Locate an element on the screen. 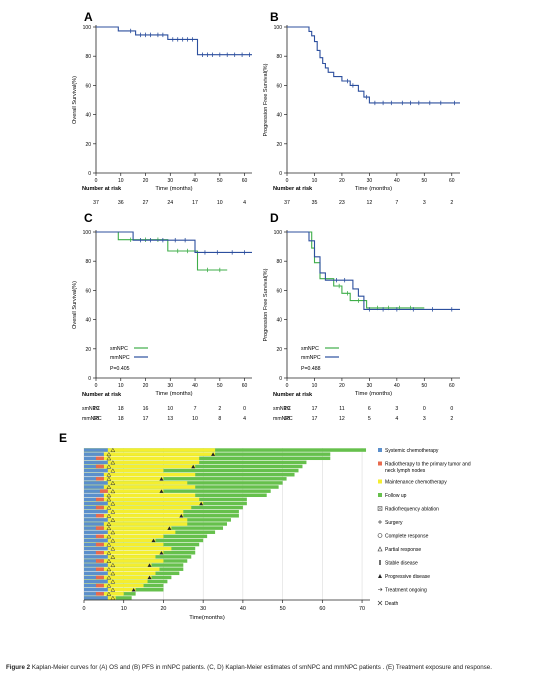 The width and height of the screenshot is (542, 680). panel-c-ytick-label: 40 is located at coordinates (88, 321).